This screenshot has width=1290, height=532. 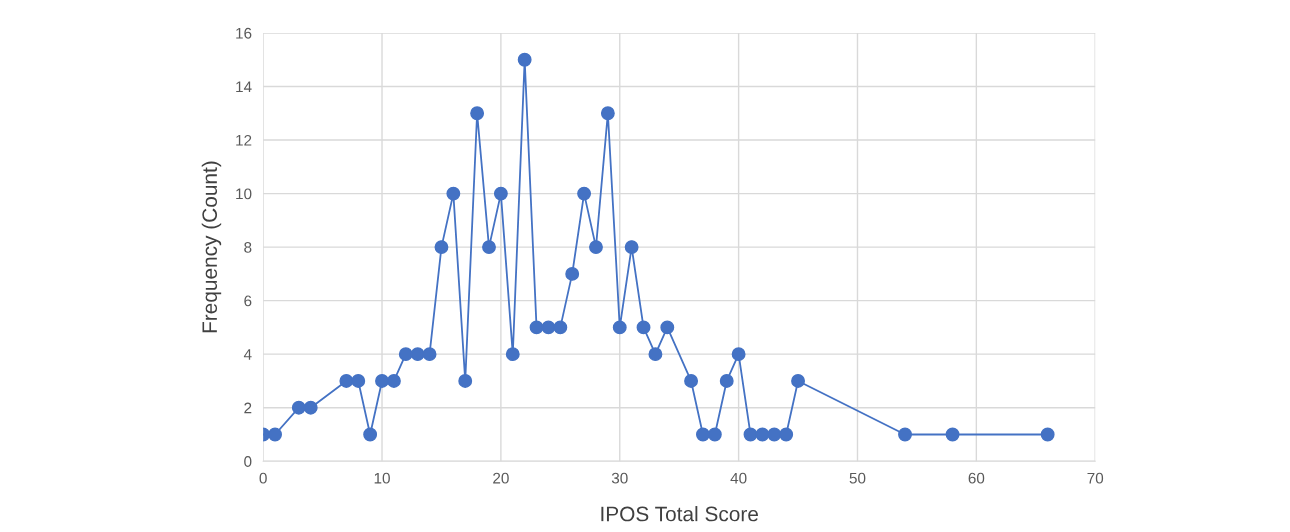 I want to click on y-axis-title: Frequency (Count), so click(x=211, y=247).